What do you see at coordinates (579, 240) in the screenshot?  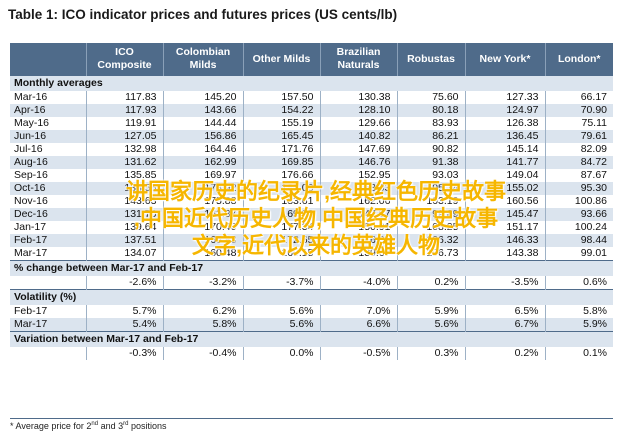 I see `table-cell: 98.44` at bounding box center [579, 240].